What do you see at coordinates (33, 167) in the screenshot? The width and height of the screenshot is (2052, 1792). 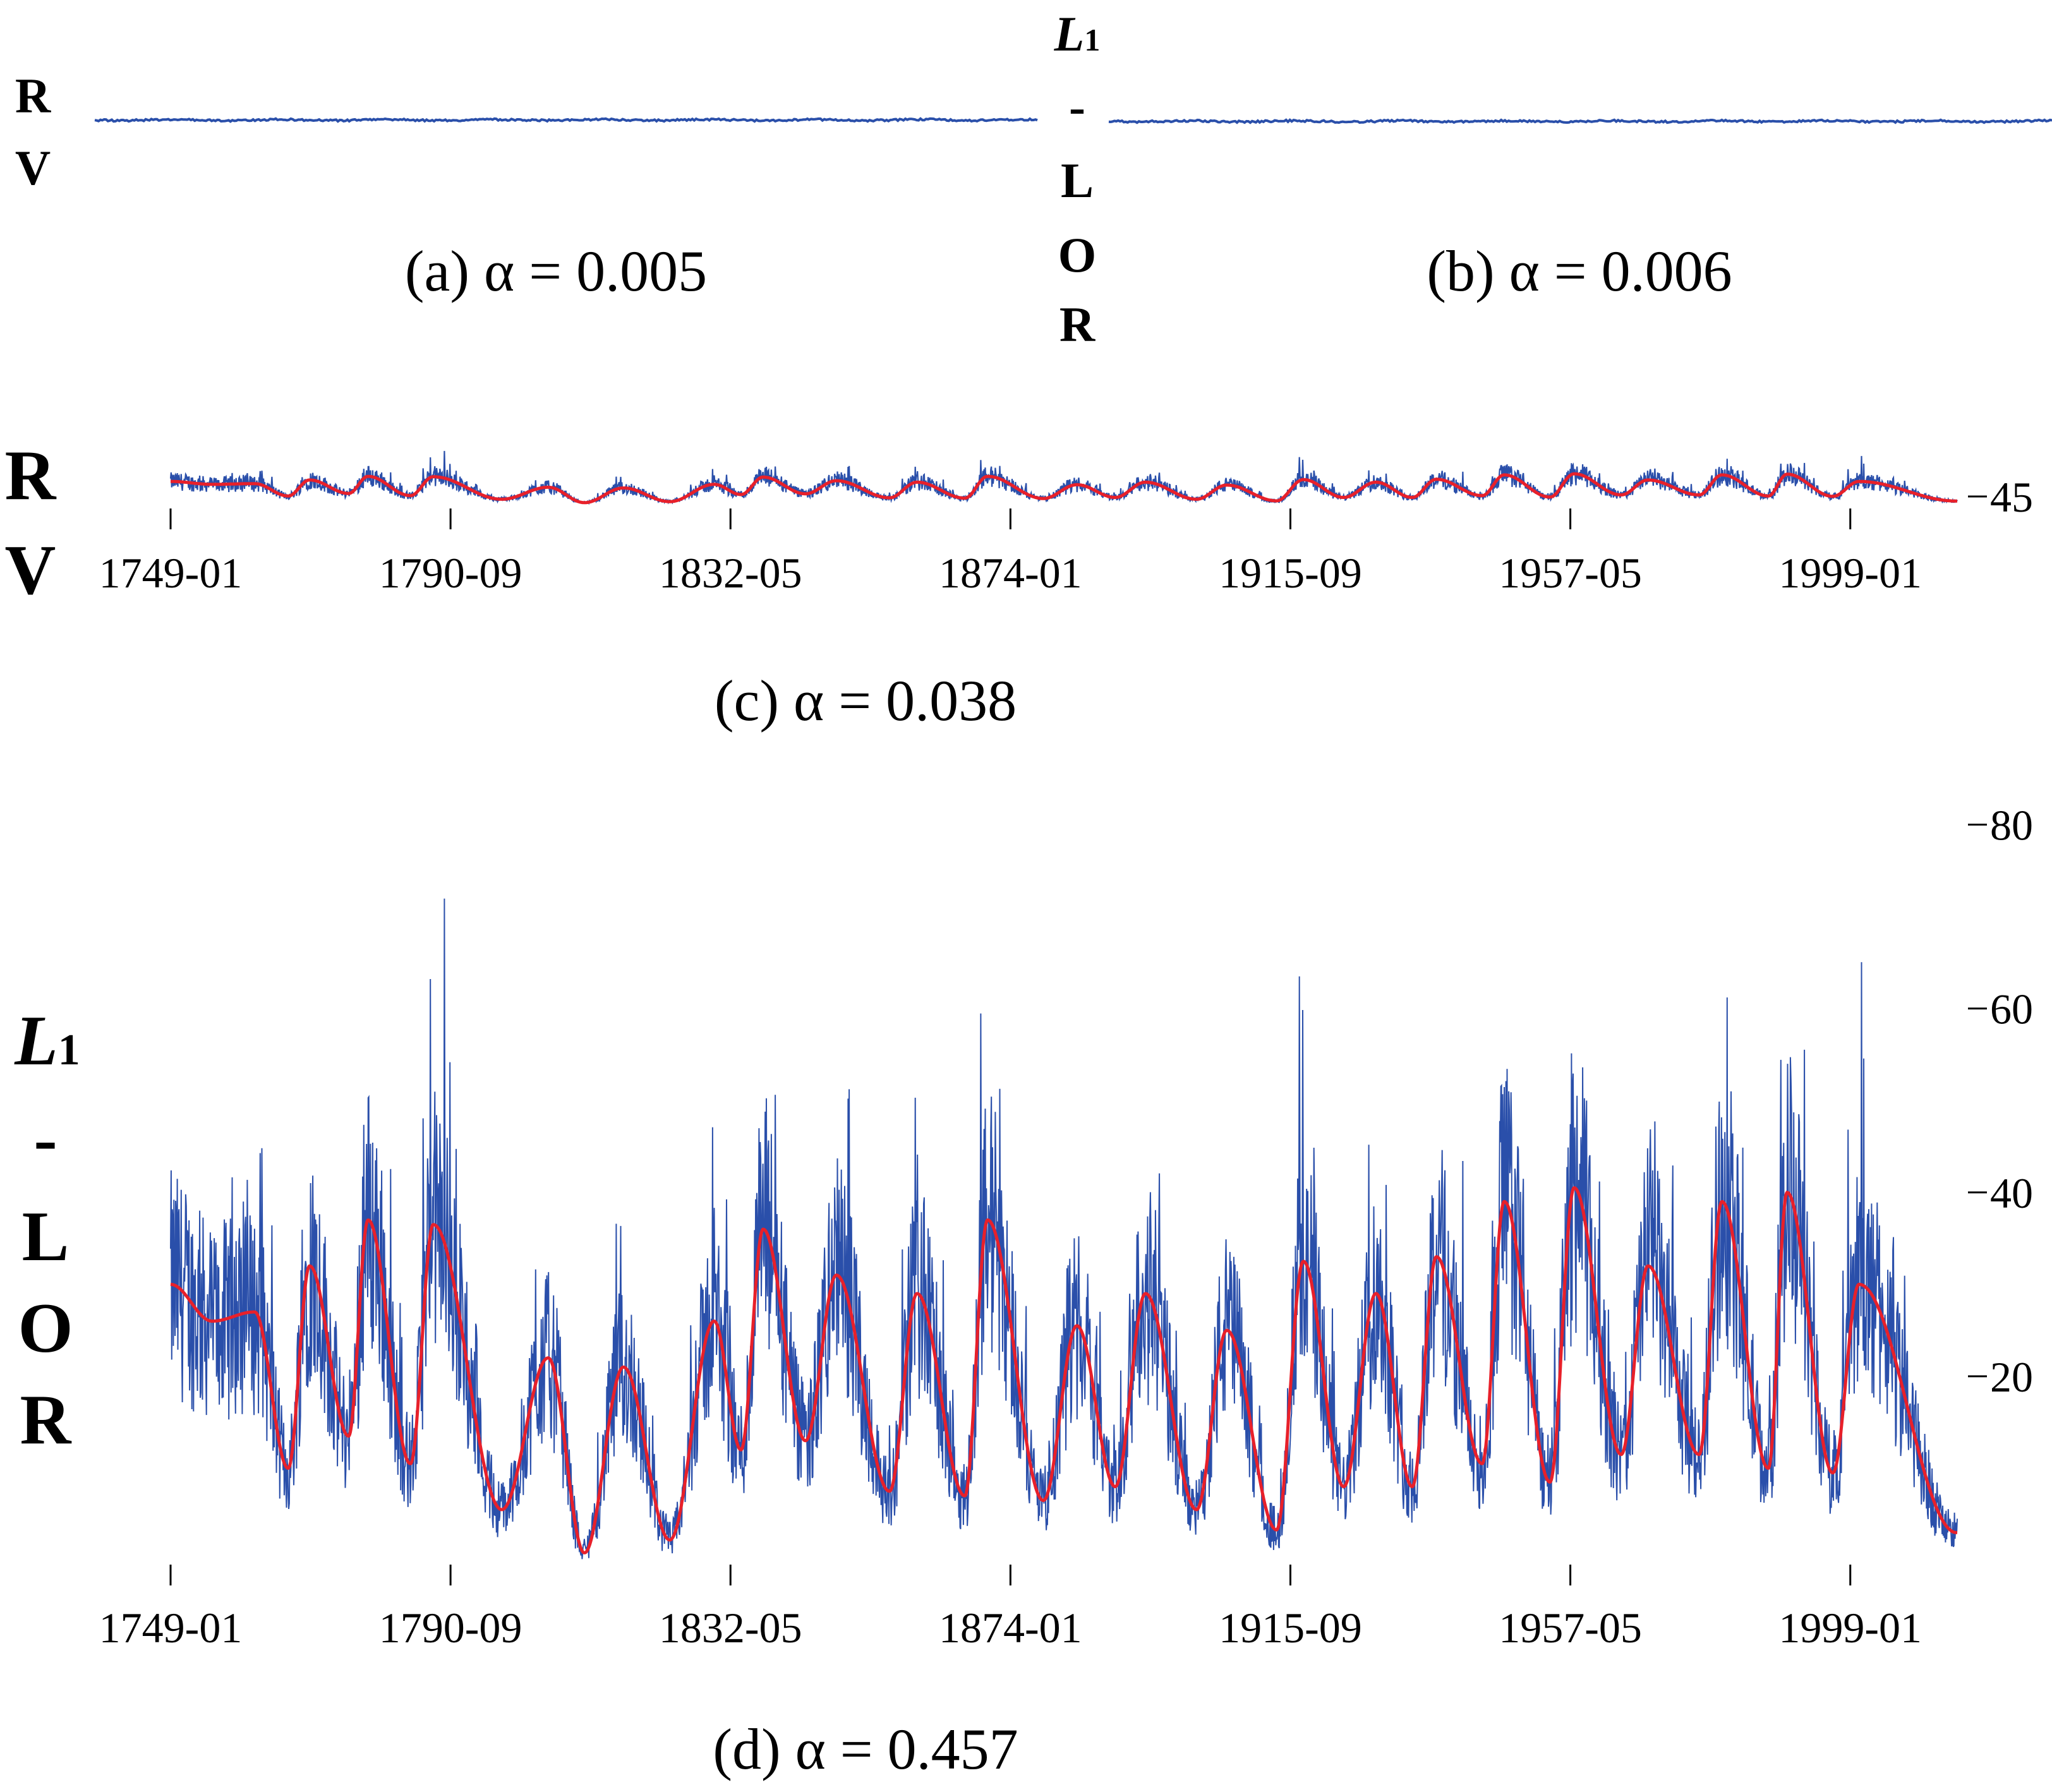 I see `row-label-rv-top-v: V` at bounding box center [33, 167].